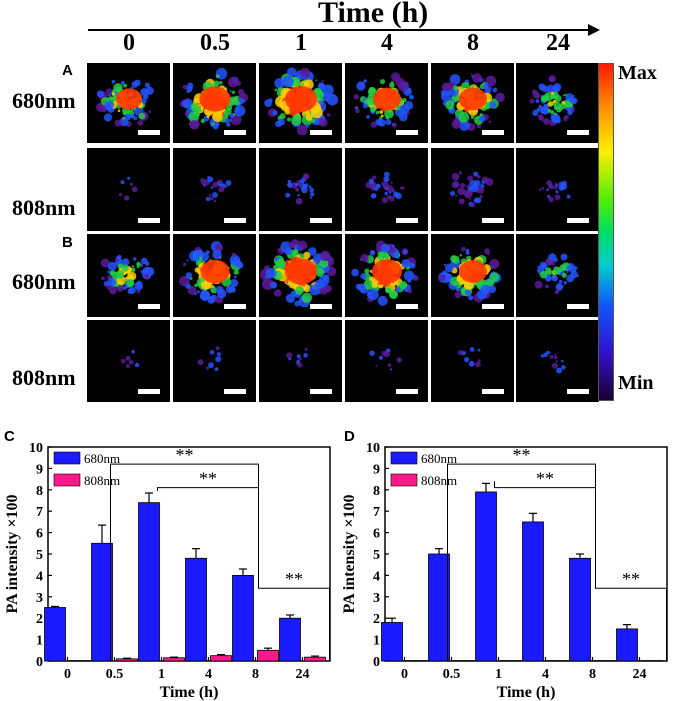 Image resolution: width=673 pixels, height=701 pixels. Describe the element at coordinates (129, 43) in the screenshot. I see `time-label: 0` at that location.